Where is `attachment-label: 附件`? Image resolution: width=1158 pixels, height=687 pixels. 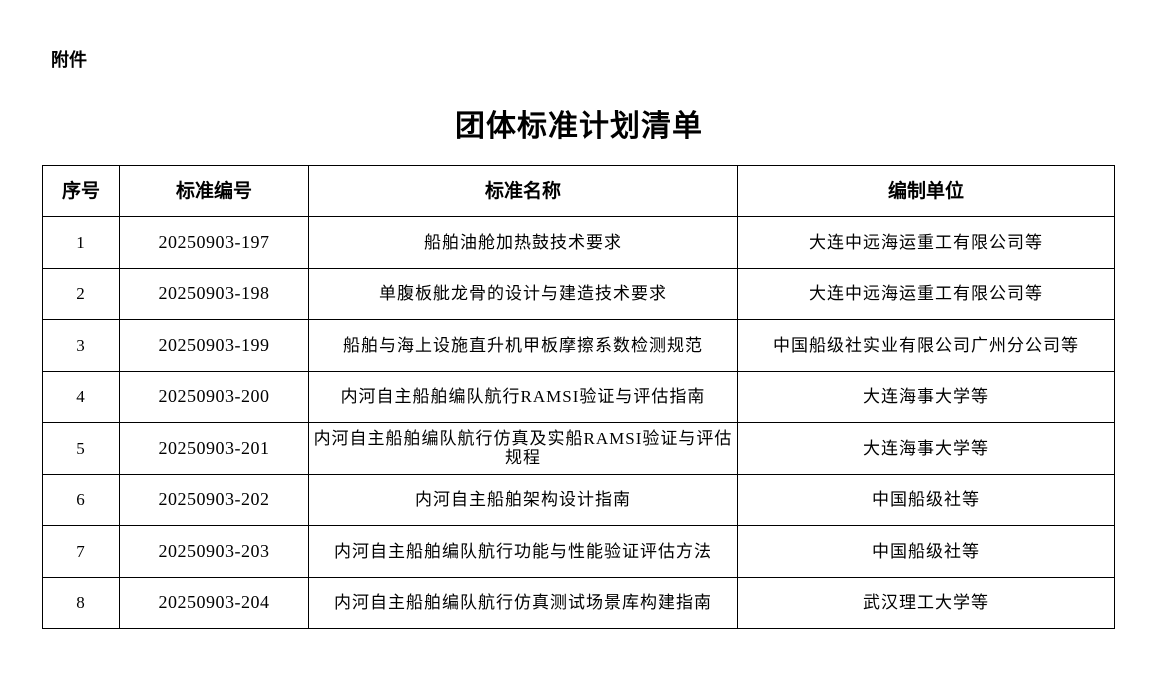
attachment-label: 附件 is located at coordinates (69, 60).